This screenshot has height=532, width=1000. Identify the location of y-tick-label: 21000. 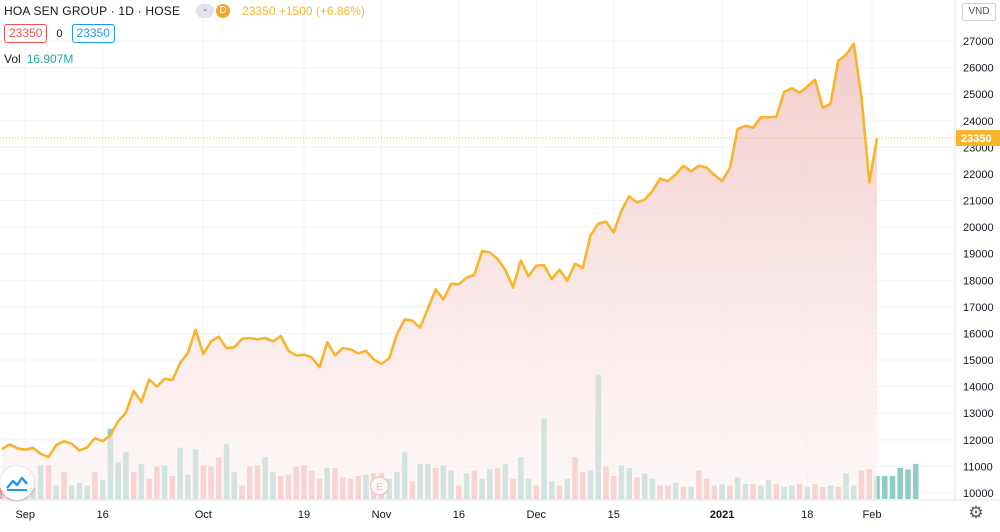
(978, 202).